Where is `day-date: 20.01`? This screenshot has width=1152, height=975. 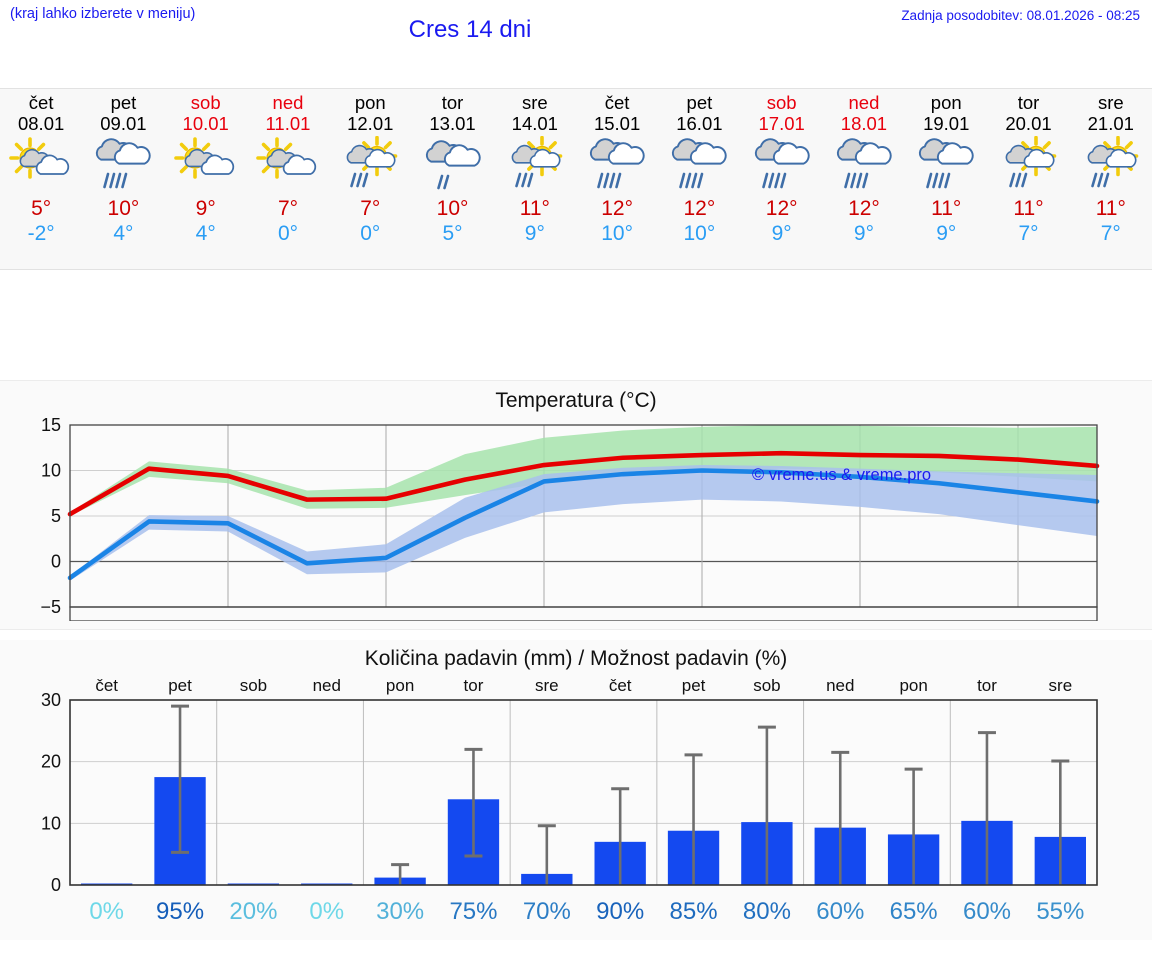 day-date: 20.01 is located at coordinates (1028, 123).